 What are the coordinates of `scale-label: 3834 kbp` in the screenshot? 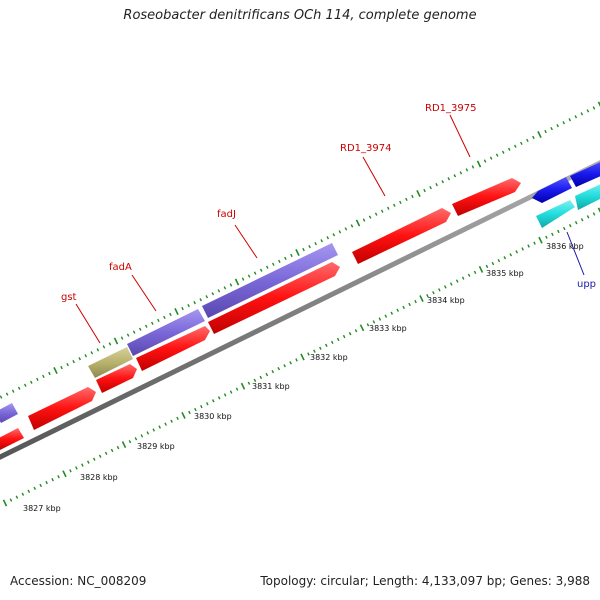 It's located at (446, 300).